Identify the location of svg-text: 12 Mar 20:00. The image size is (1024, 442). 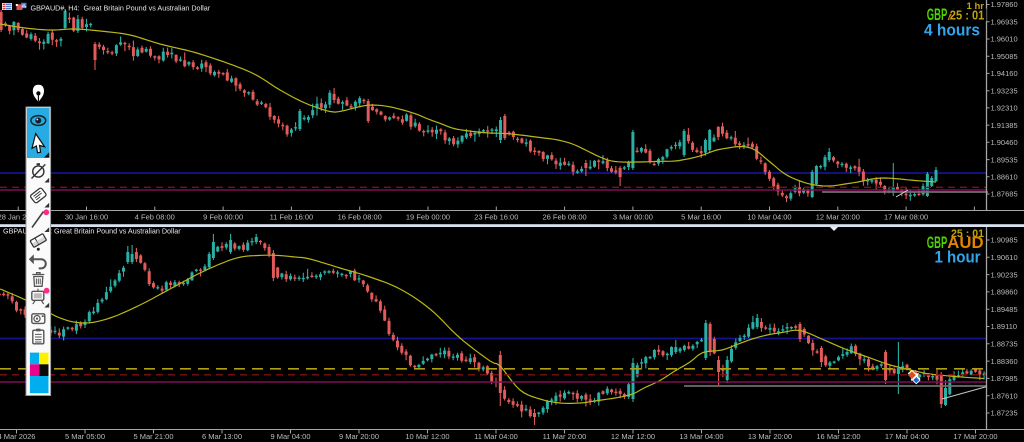
(838, 217).